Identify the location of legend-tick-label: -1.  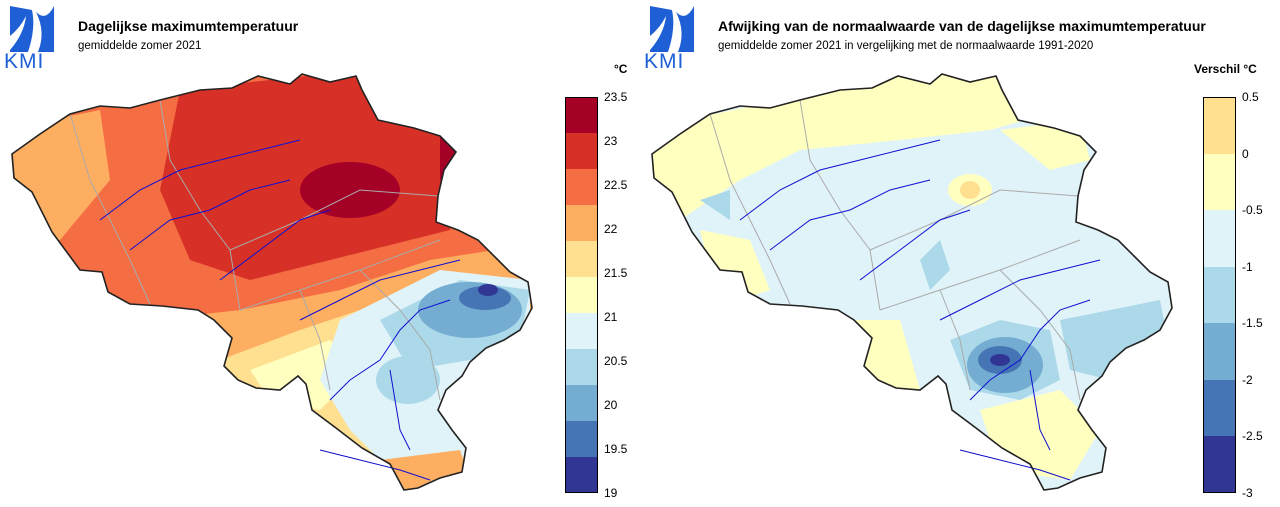
(1247, 266).